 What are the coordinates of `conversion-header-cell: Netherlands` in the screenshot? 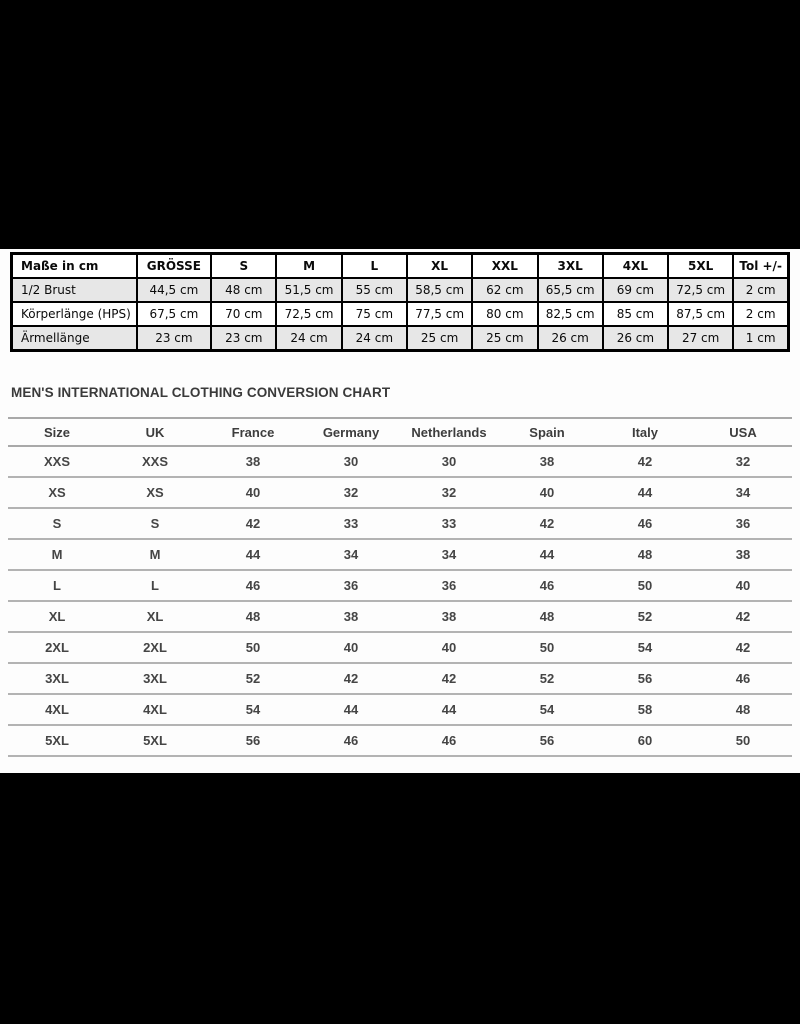 It's located at (449, 432).